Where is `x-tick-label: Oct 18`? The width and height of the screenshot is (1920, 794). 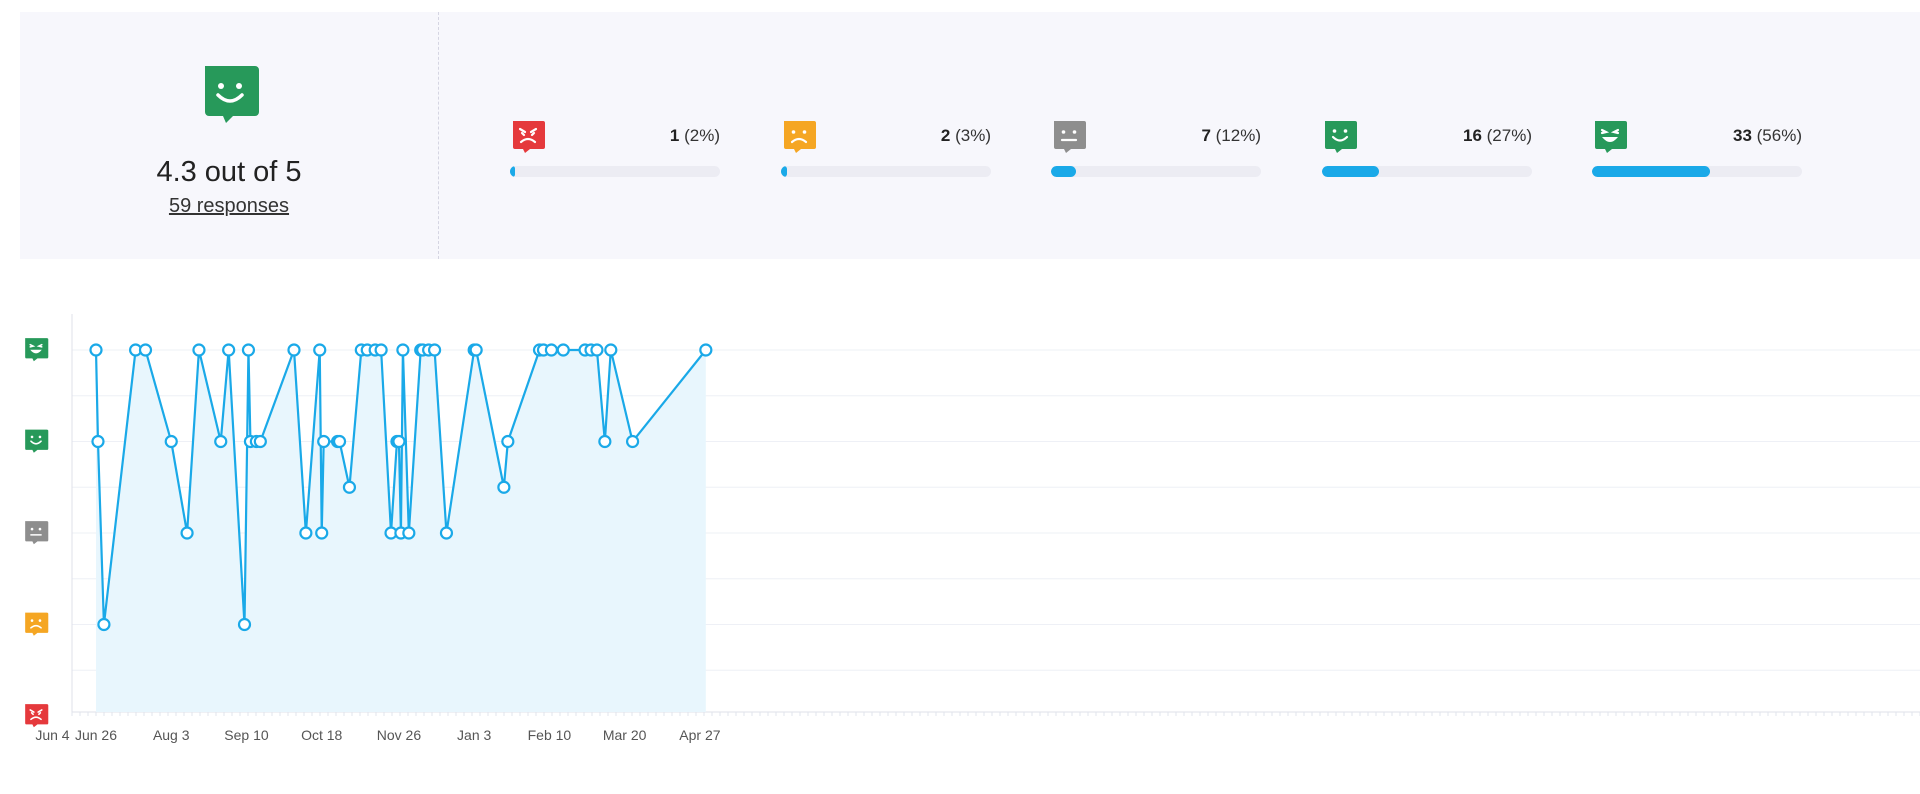 x-tick-label: Oct 18 is located at coordinates (321, 735).